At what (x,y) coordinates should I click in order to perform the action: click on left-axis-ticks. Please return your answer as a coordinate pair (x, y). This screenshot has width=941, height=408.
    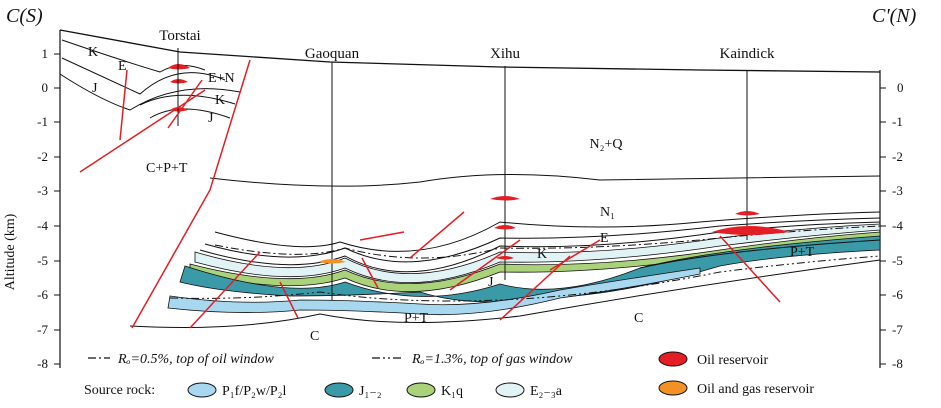
    Looking at the image, I should click on (57, 209).